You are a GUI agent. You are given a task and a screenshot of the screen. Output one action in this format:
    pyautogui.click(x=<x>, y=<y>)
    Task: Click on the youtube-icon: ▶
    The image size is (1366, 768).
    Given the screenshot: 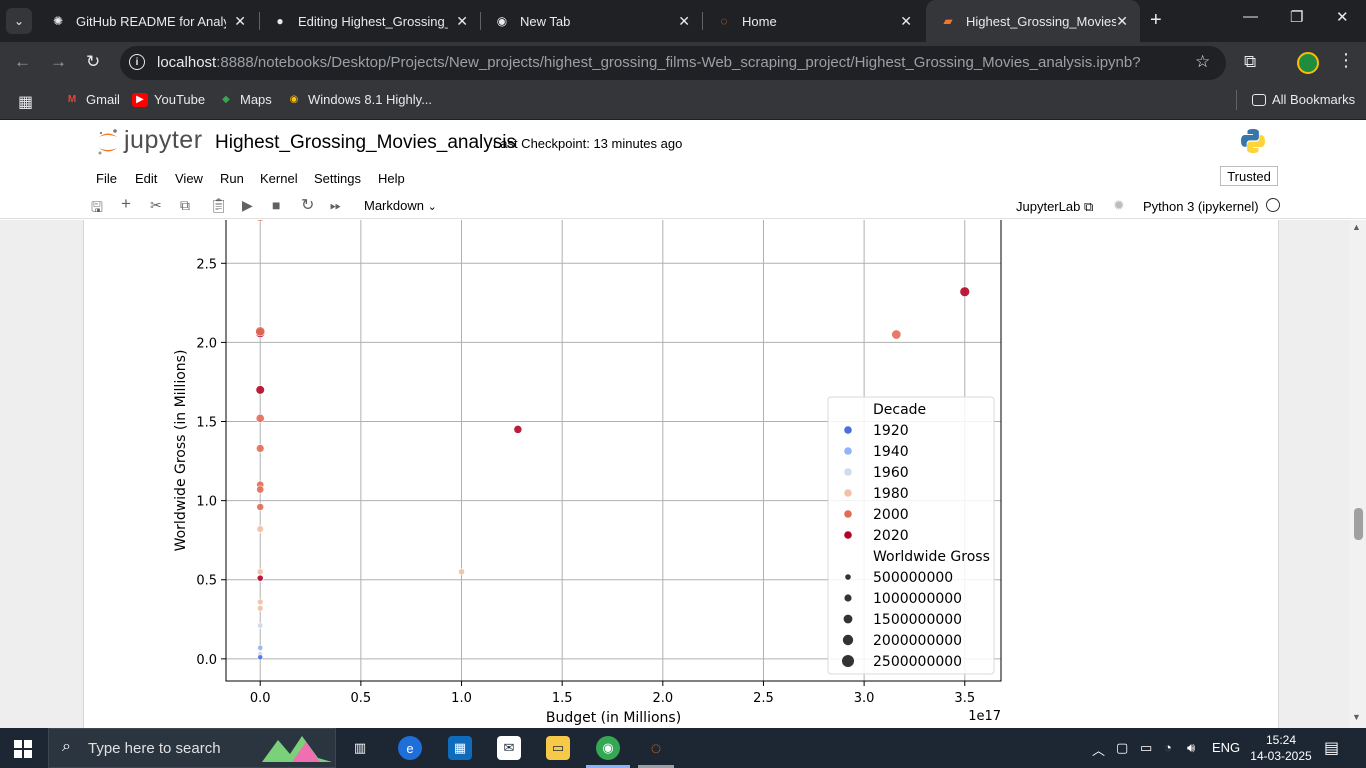 What is the action you would take?
    pyautogui.click(x=140, y=99)
    